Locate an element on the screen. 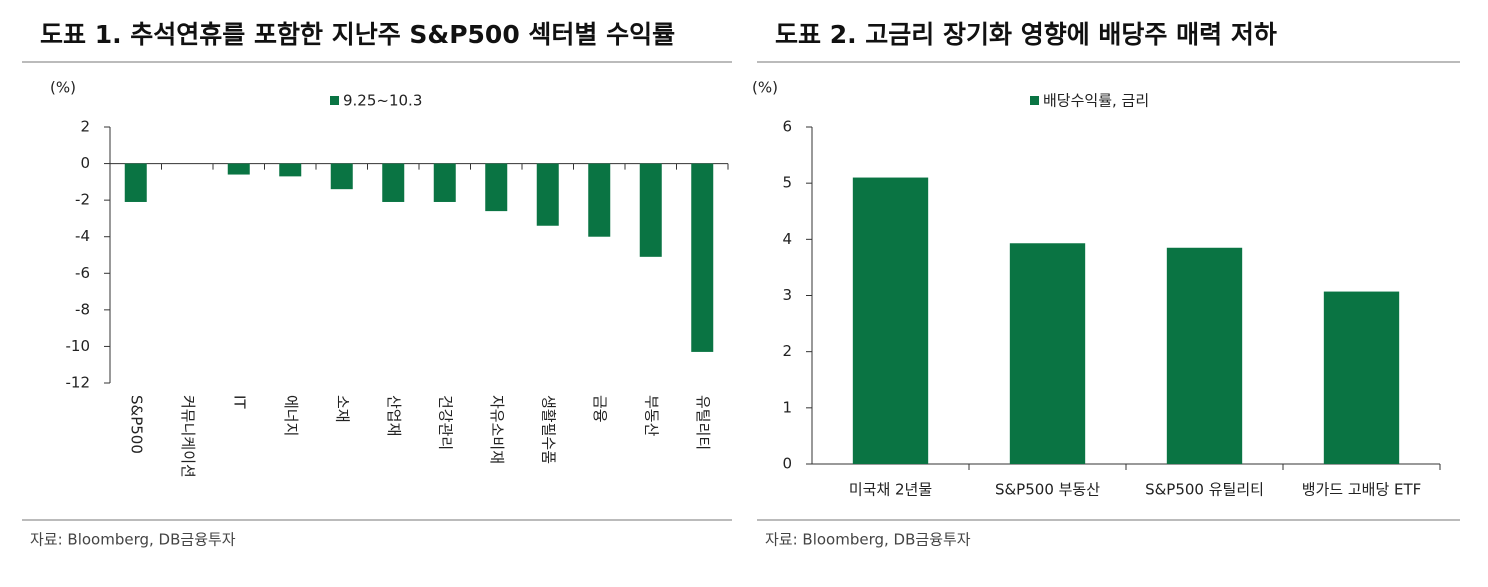  y-tick-label: -8 is located at coordinates (82, 309).